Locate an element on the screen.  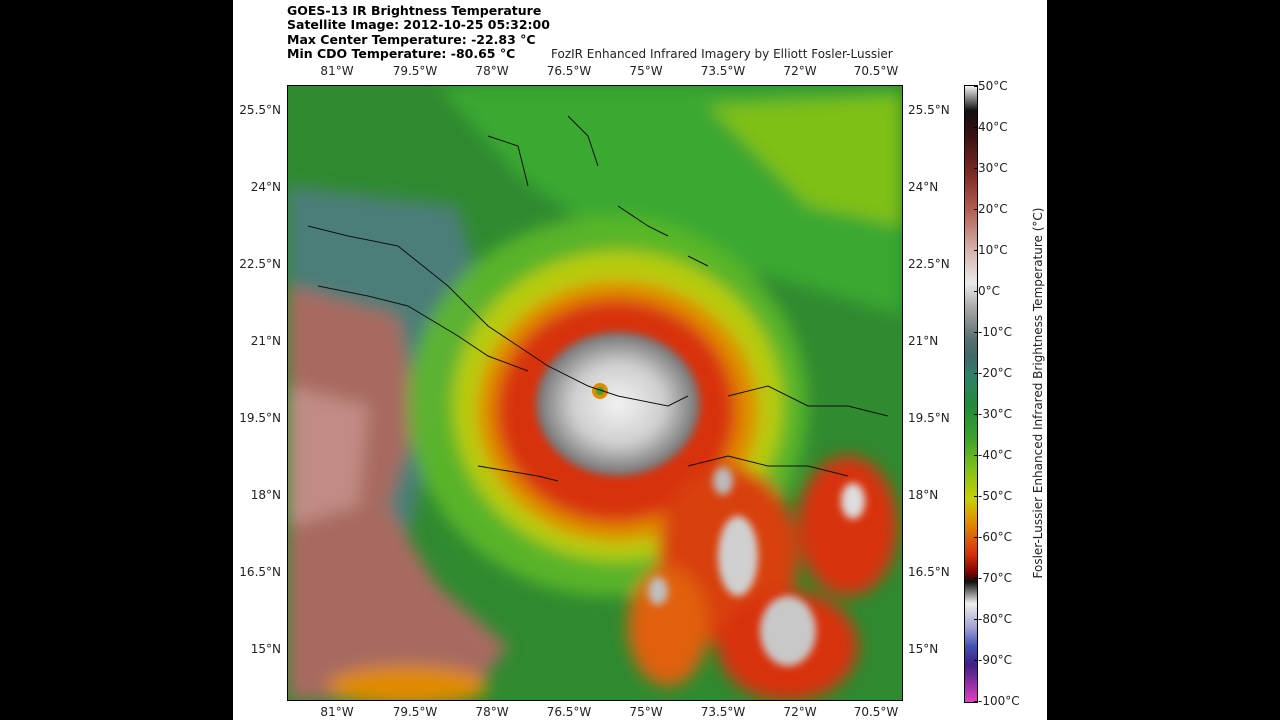
central-dense-overcast is located at coordinates (618, 404).